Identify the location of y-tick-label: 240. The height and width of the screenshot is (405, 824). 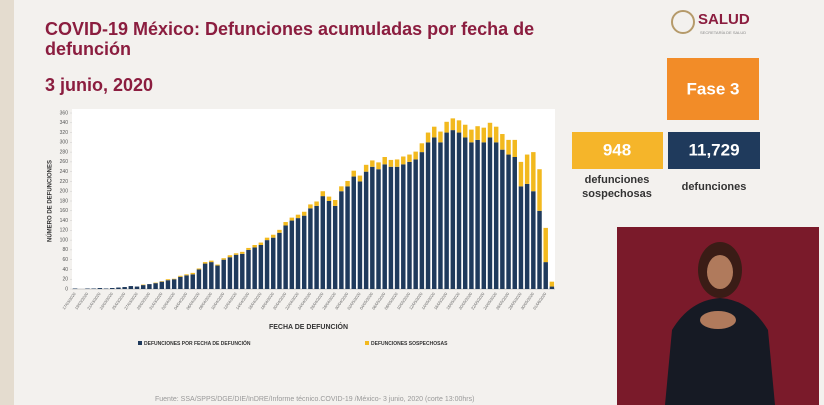
(64, 172).